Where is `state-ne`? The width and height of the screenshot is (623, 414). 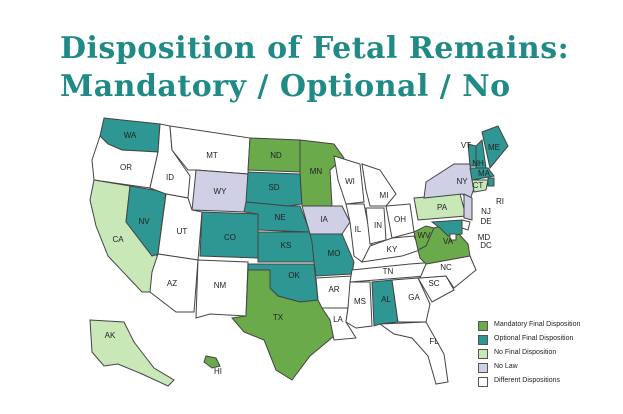
state-ne is located at coordinates (277, 217).